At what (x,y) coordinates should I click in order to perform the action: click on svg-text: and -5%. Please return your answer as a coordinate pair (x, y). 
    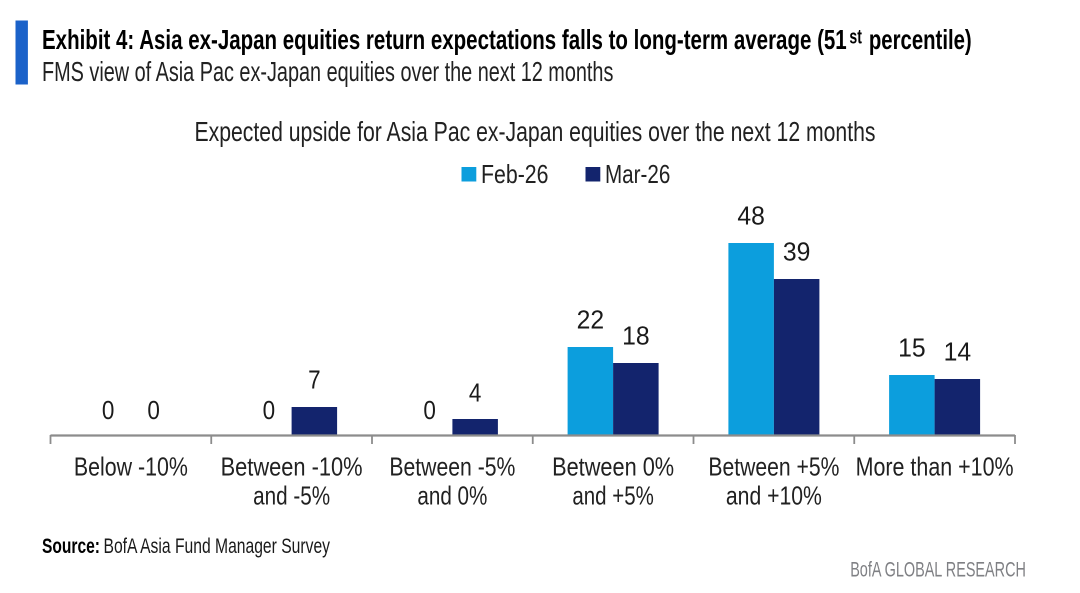
    Looking at the image, I should click on (291, 496).